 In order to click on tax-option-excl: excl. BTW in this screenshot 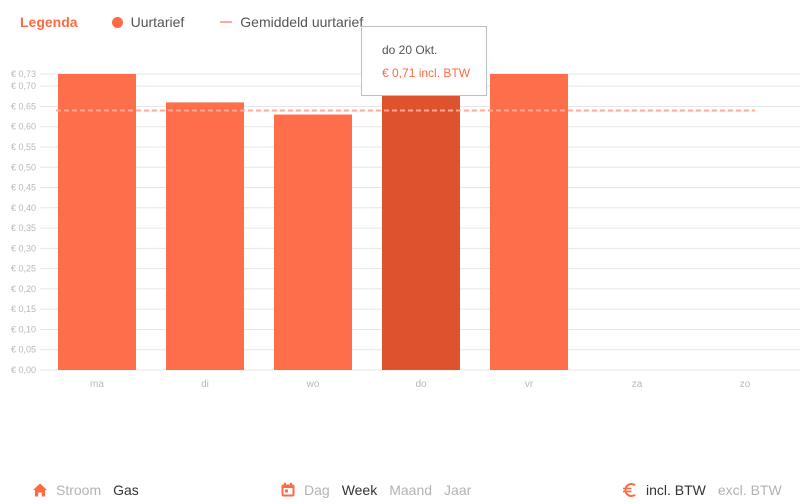, I will do `click(749, 490)`.